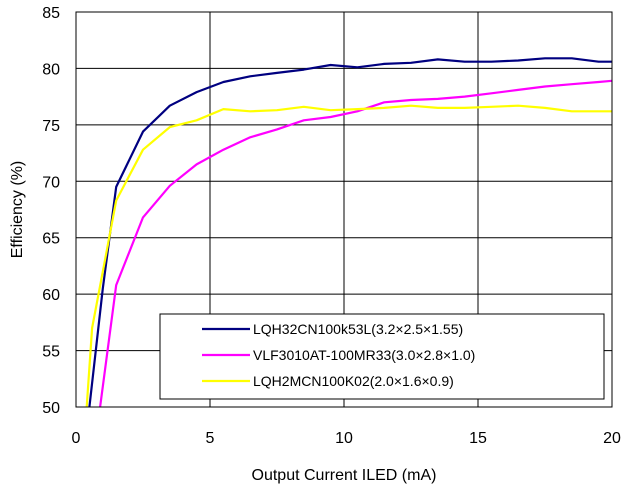 The height and width of the screenshot is (491, 627). What do you see at coordinates (612, 438) in the screenshot?
I see `x-tick-label: 20` at bounding box center [612, 438].